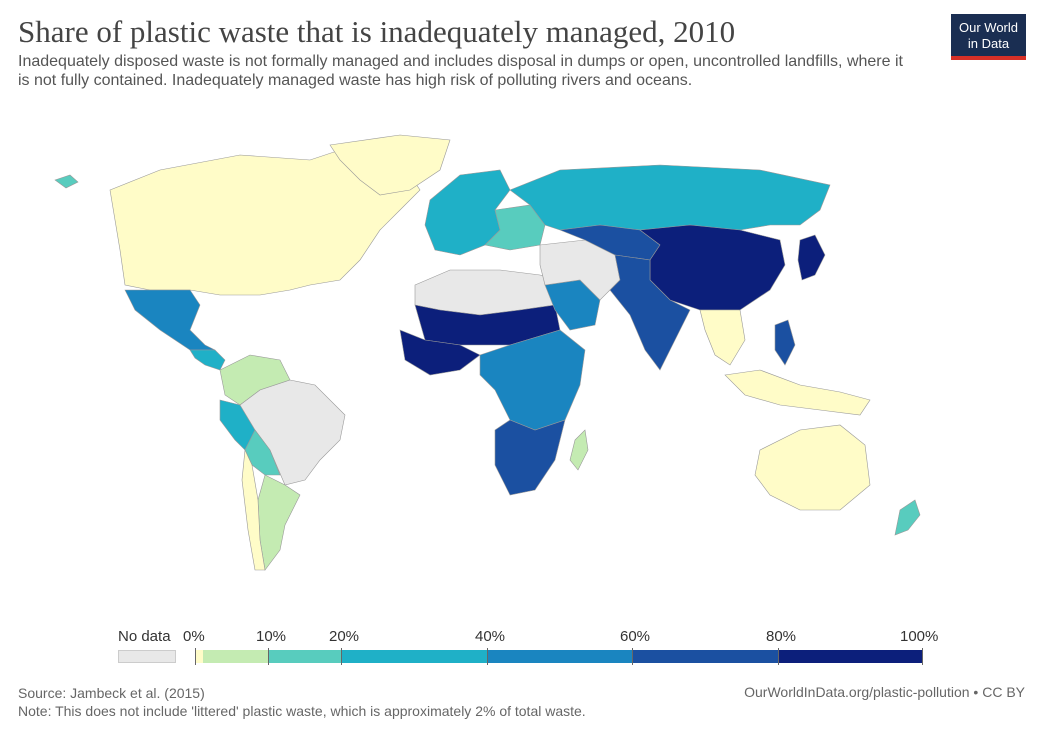 This screenshot has height=736, width=1043. I want to click on legend-tick-label: 40%, so click(490, 636).